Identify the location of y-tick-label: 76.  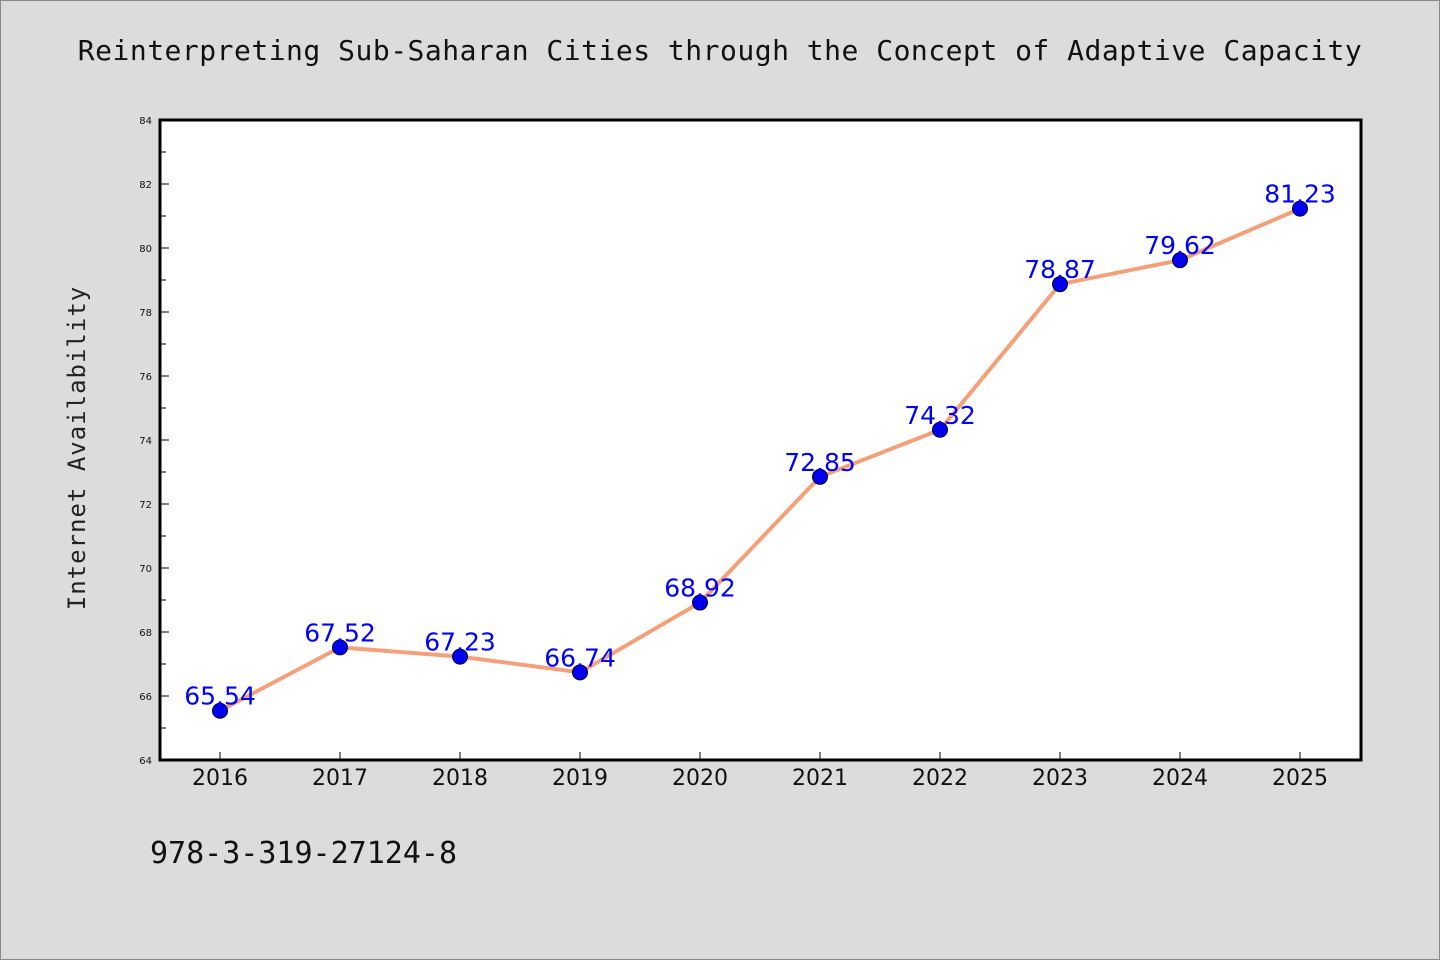
(145, 377).